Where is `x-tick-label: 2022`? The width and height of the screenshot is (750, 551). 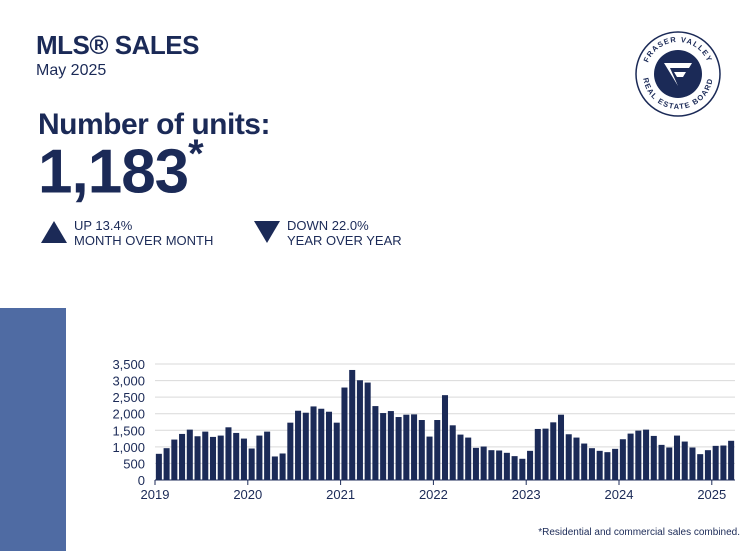 x-tick-label: 2022 is located at coordinates (433, 494).